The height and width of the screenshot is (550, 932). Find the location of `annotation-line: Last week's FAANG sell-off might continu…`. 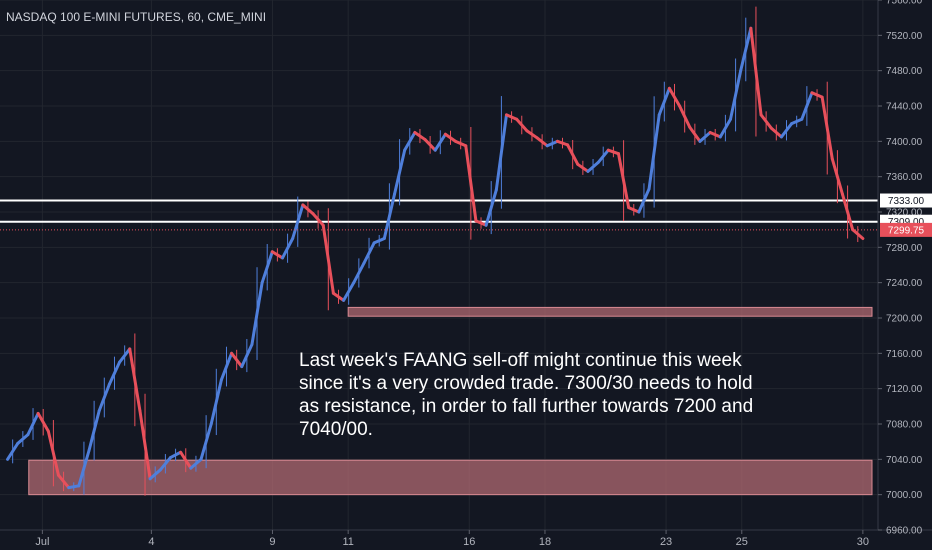

annotation-line: Last week's FAANG sell-off might continu… is located at coordinates (520, 360).